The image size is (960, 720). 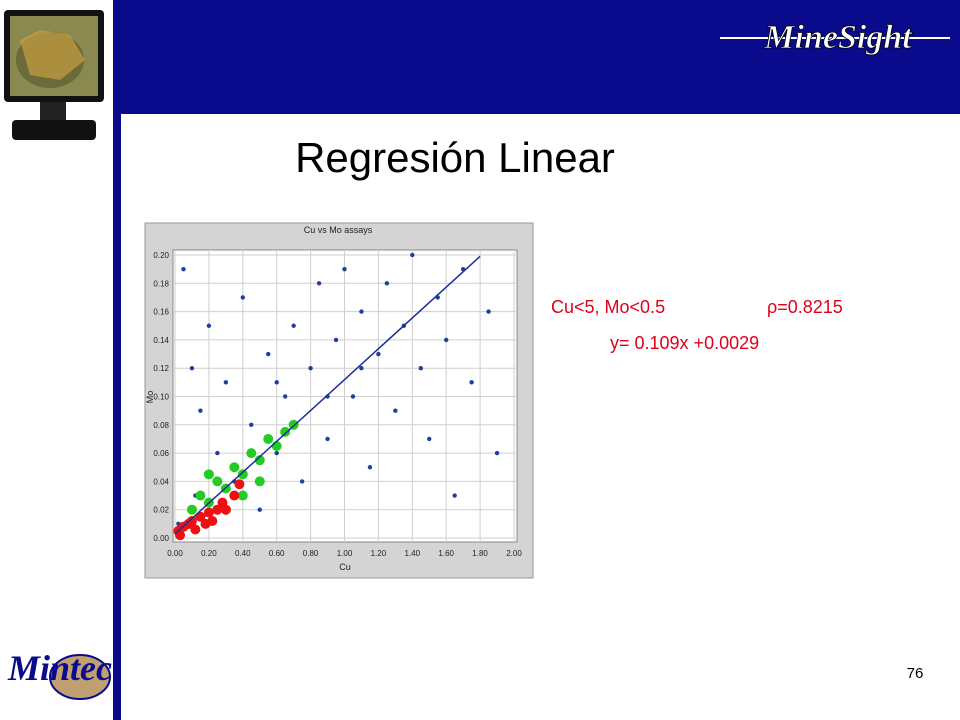 I want to click on monitor-icon, so click(x=54, y=75).